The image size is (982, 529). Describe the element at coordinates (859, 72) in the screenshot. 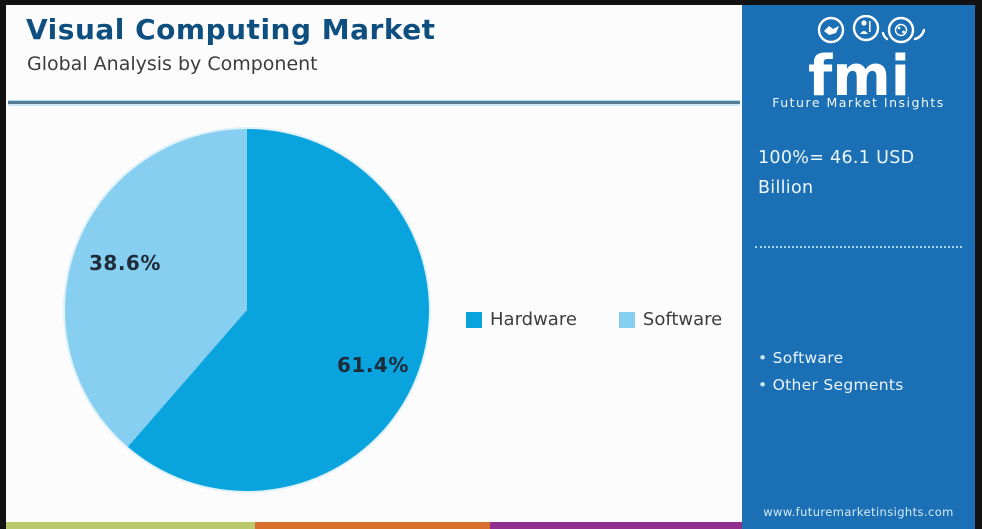

I see `fmi-wordmark: fmi` at that location.